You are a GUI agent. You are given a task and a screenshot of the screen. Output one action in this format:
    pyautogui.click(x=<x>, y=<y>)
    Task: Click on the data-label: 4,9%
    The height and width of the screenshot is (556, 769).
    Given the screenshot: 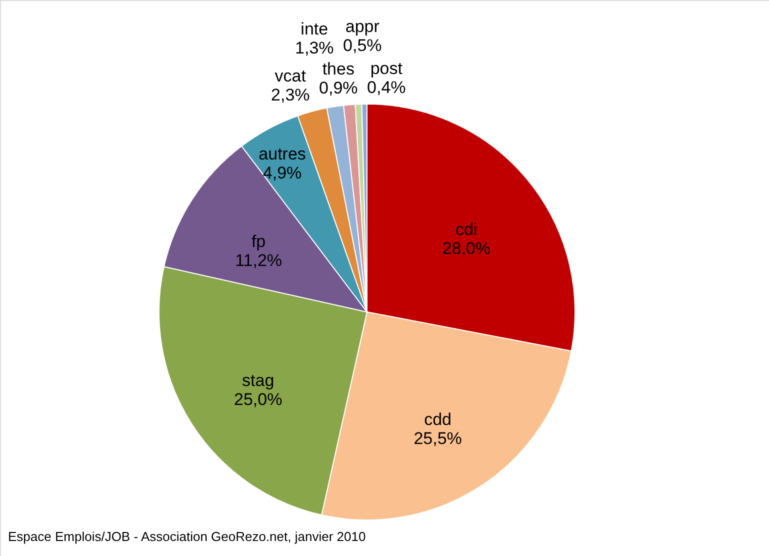 What is the action you would take?
    pyautogui.click(x=282, y=172)
    